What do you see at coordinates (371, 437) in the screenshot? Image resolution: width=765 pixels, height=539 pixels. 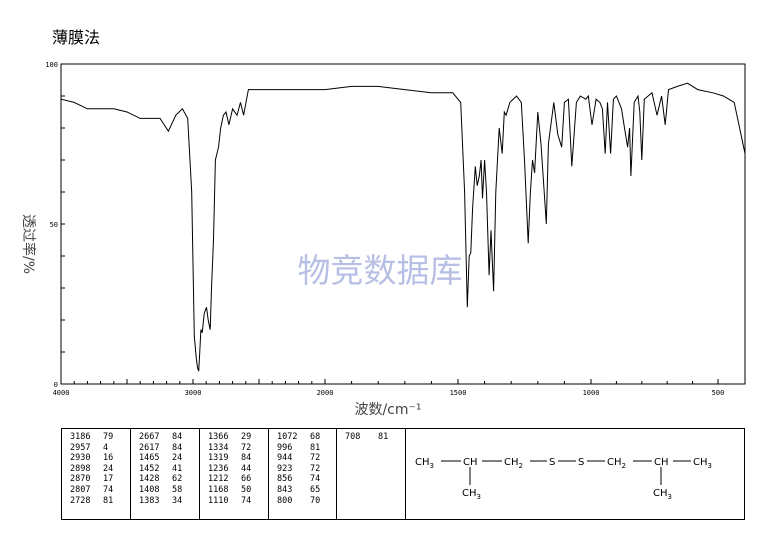 I see `peak-row: 708 81` at bounding box center [371, 437].